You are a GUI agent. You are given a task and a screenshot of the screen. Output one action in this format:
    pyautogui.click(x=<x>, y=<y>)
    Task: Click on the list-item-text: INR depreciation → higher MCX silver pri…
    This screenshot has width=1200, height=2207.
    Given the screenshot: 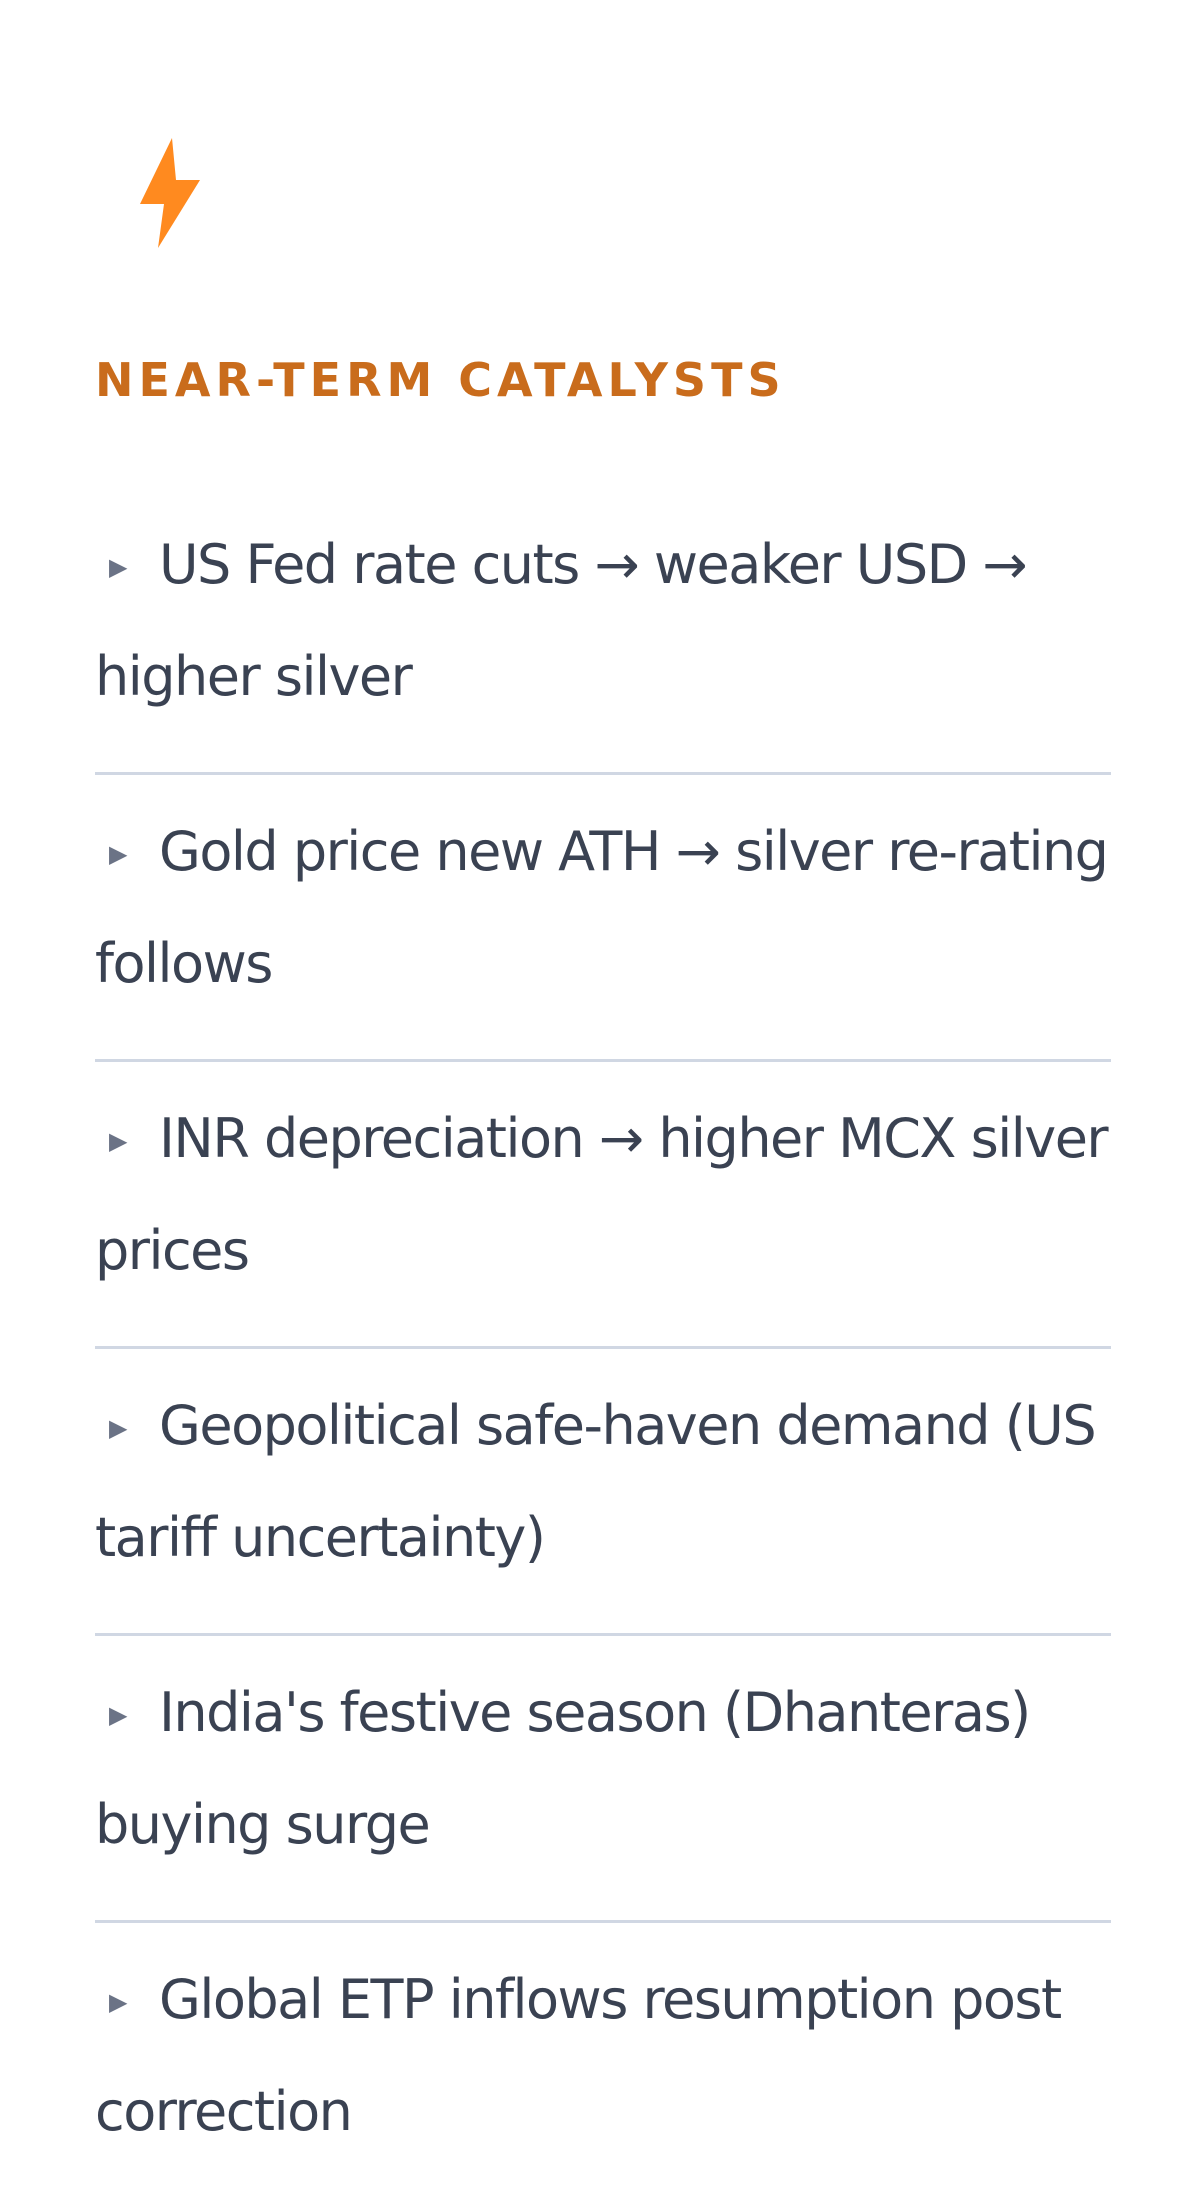 What is the action you would take?
    pyautogui.click(x=602, y=1194)
    